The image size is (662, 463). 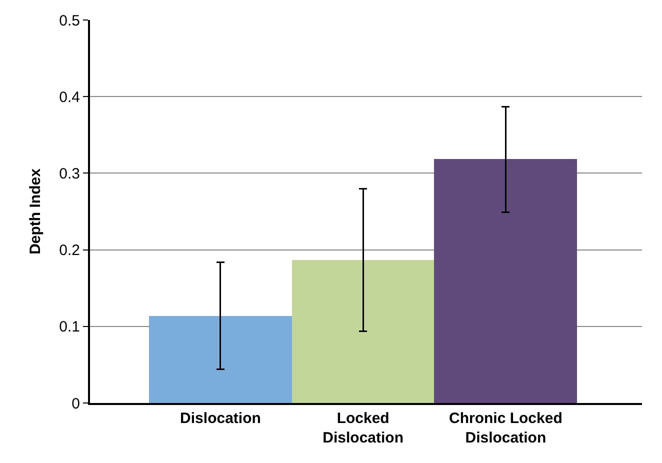 I want to click on y-tick-label: 0.3, so click(x=69, y=173).